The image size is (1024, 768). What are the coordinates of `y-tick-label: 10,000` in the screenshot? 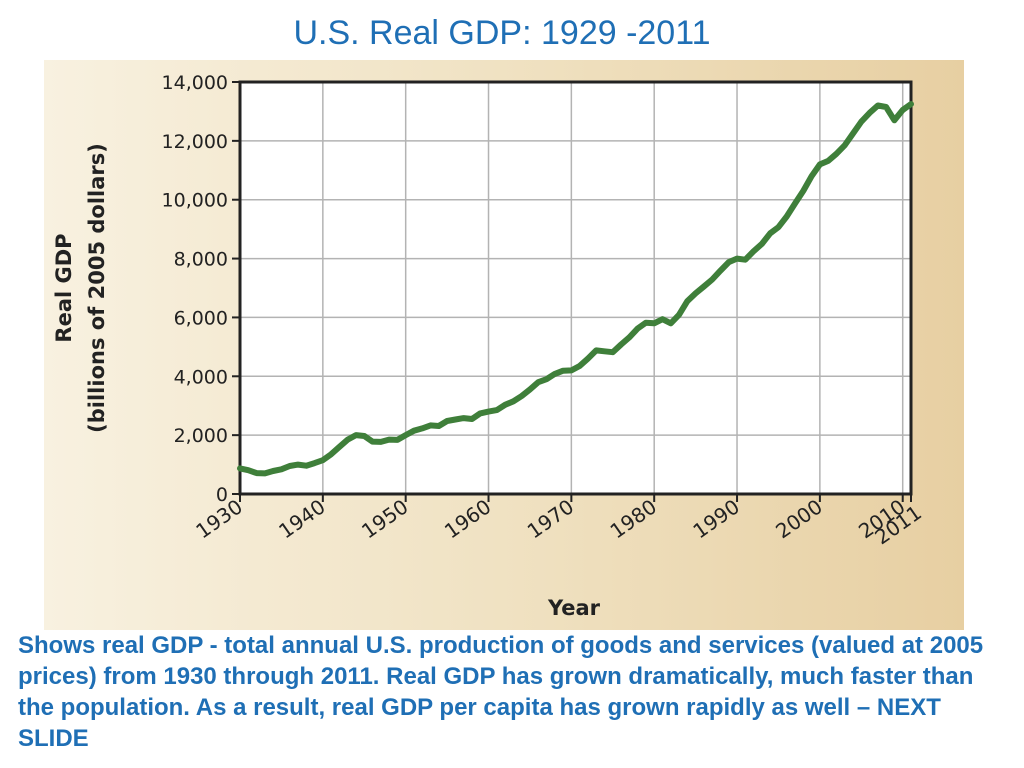 It's located at (195, 201).